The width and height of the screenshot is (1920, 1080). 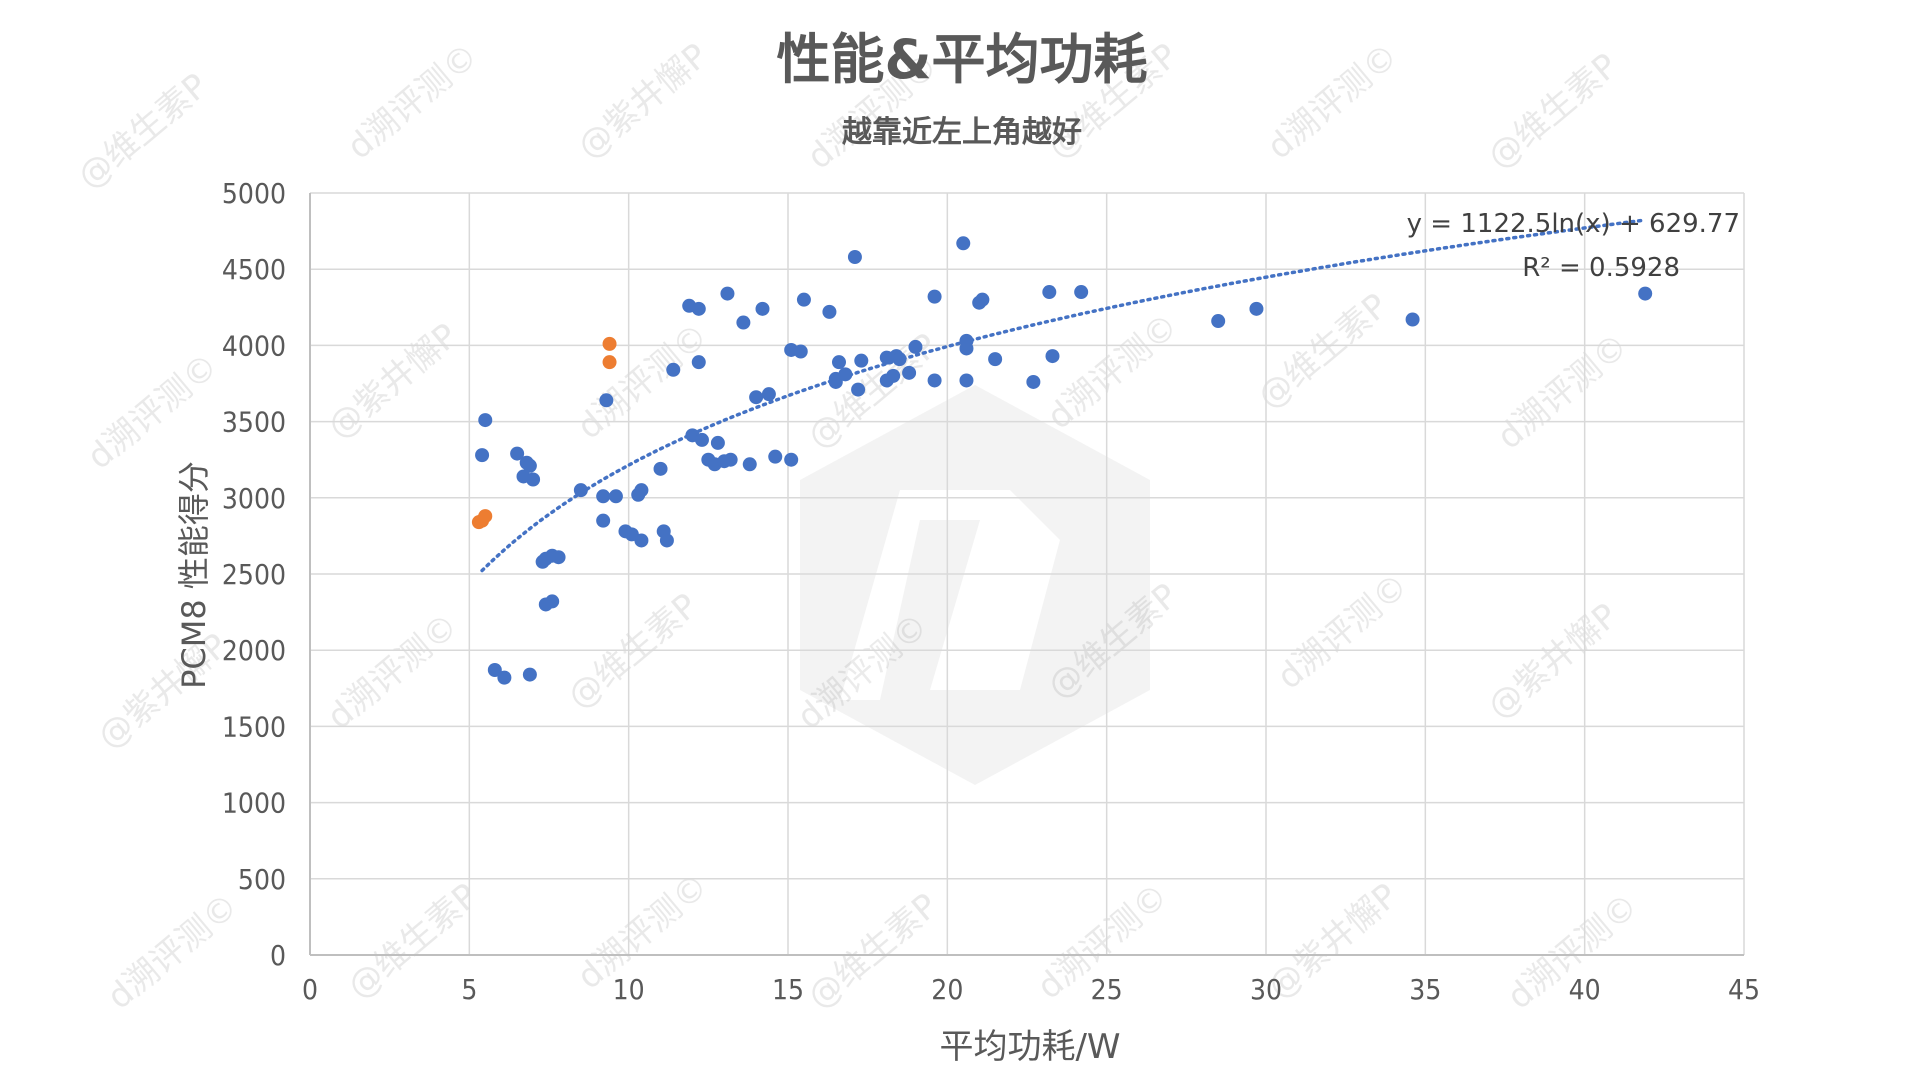 I want to click on y-tick-label: 4500, so click(x=254, y=269).